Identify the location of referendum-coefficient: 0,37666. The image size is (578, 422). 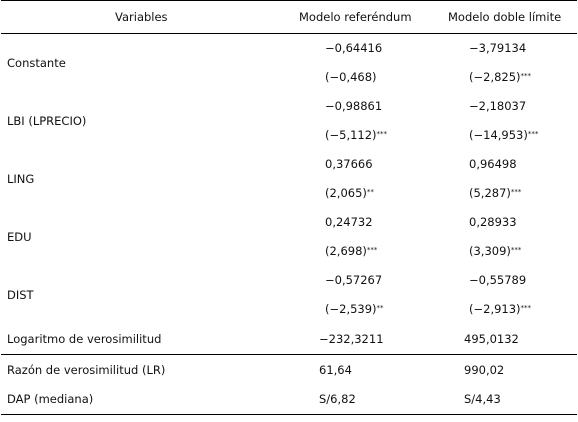
(349, 163).